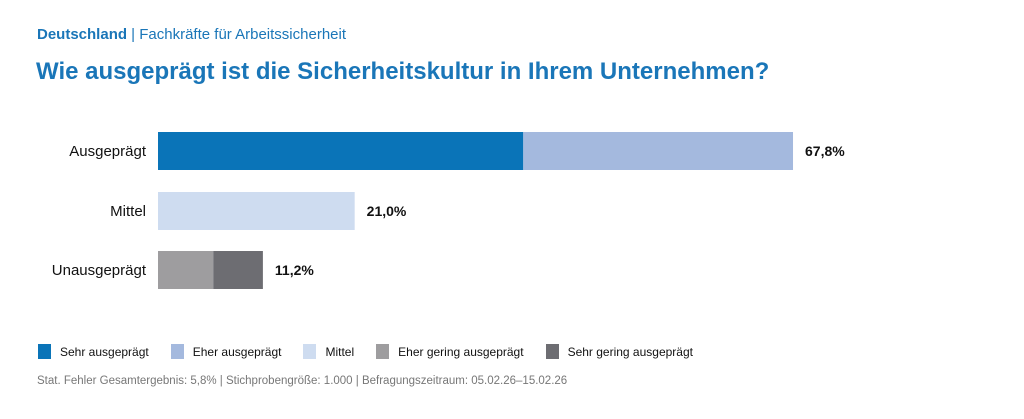 This screenshot has width=1024, height=419. Describe the element at coordinates (108, 151) in the screenshot. I see `category-label: Ausgeprägt` at that location.